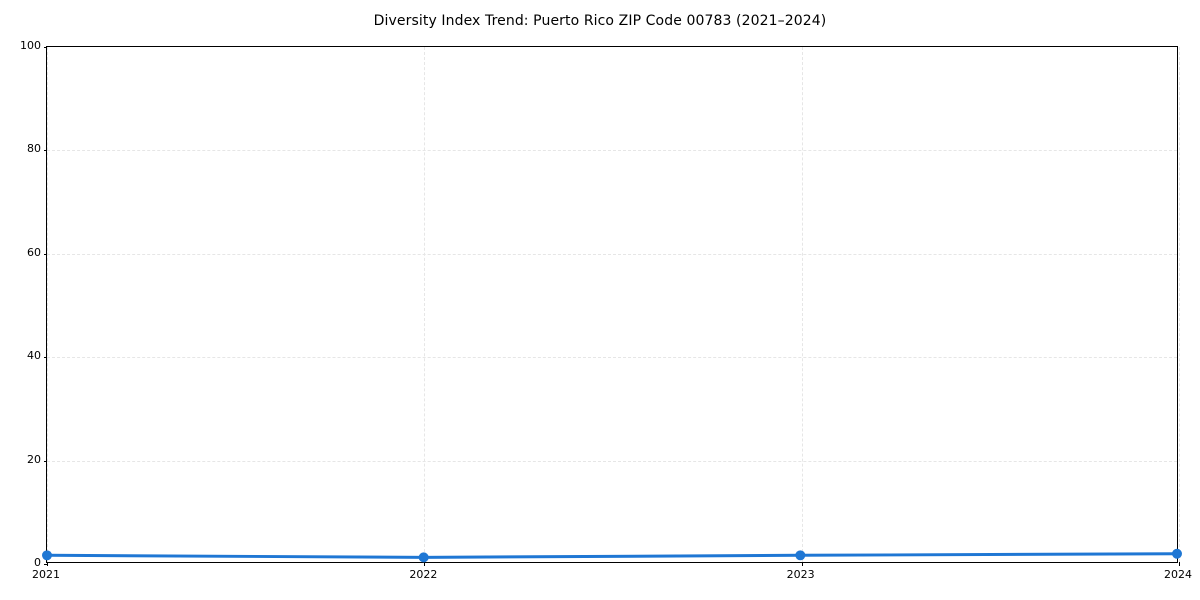 The image size is (1200, 600). What do you see at coordinates (612, 576) in the screenshot?
I see `x-axis-tick-labels: 2021 2022 2023 2024` at bounding box center [612, 576].